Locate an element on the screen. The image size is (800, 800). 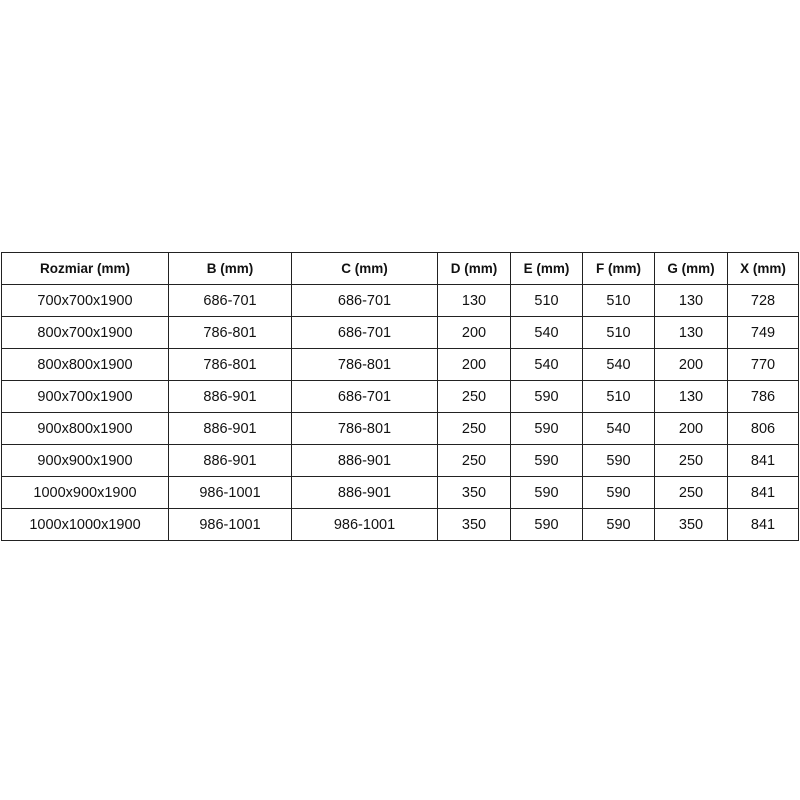
table-cell: 700x700x1900 is located at coordinates (85, 300).